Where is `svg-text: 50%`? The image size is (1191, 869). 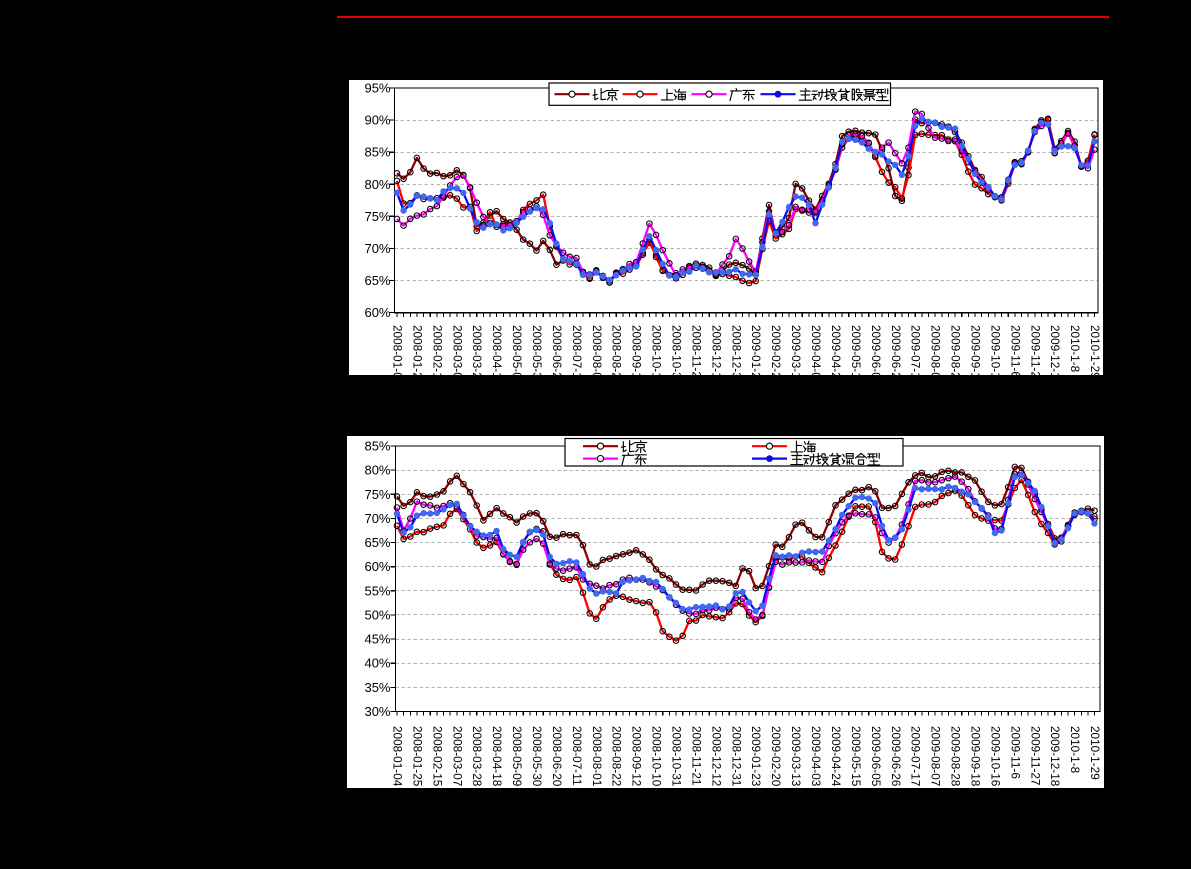 svg-text: 50% is located at coordinates (377, 615).